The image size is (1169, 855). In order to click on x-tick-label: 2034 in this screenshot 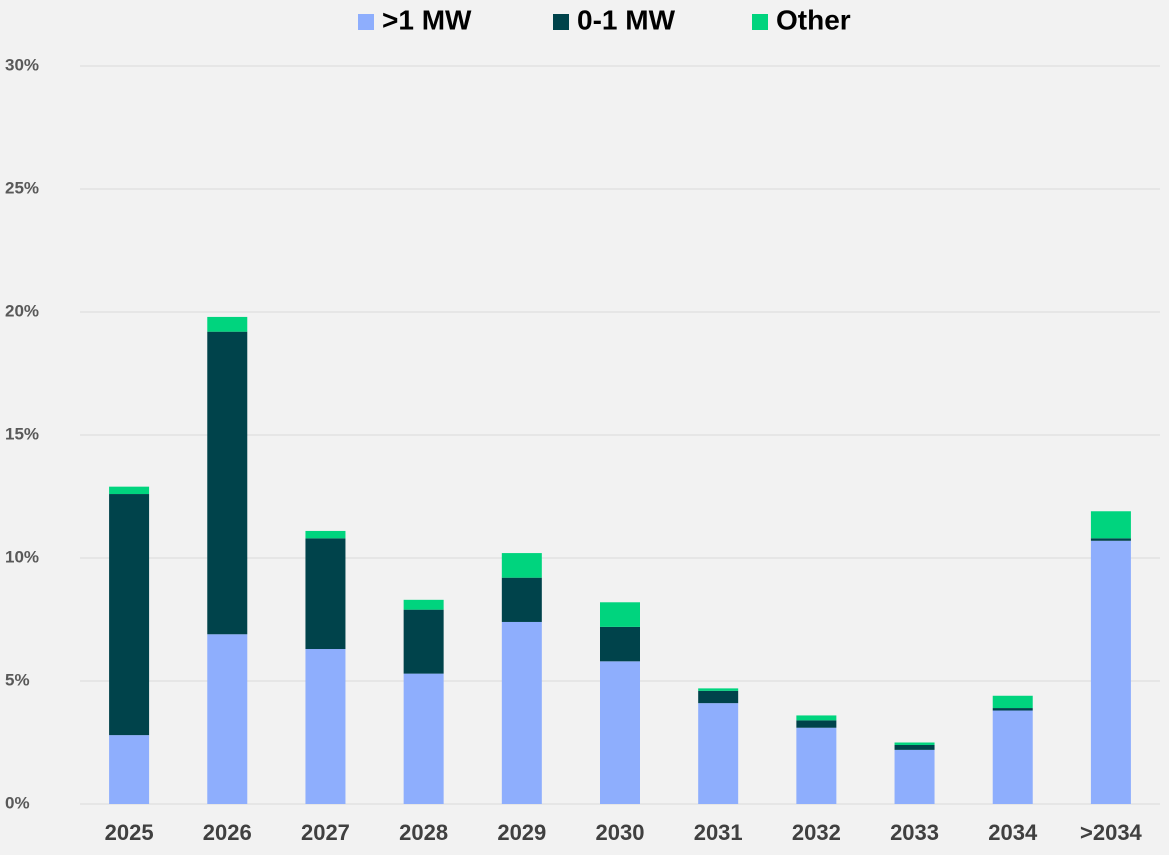, I will do `click(1013, 832)`.